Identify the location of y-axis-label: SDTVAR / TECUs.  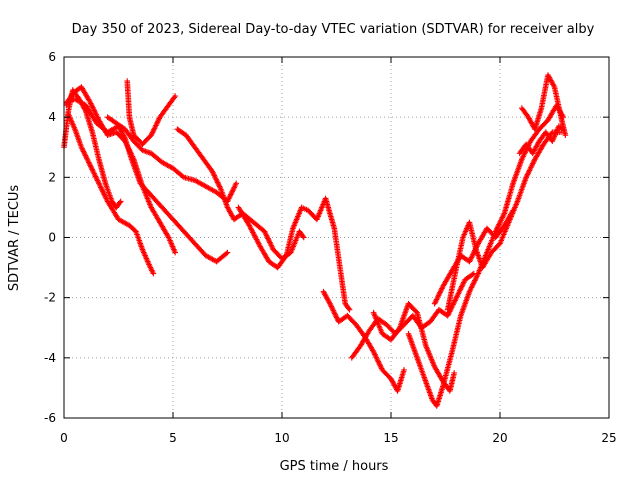
(14, 238).